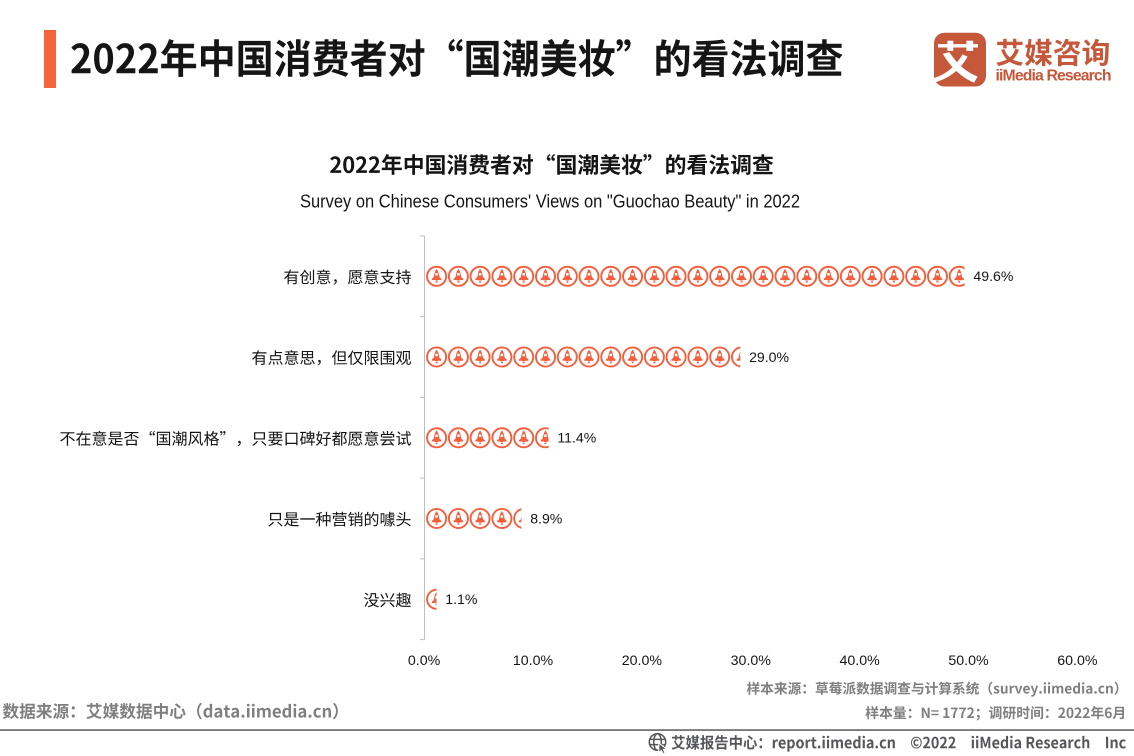 Image resolution: width=1134 pixels, height=756 pixels. Describe the element at coordinates (1077, 661) in the screenshot. I see `svg-text: 60.0%` at that location.